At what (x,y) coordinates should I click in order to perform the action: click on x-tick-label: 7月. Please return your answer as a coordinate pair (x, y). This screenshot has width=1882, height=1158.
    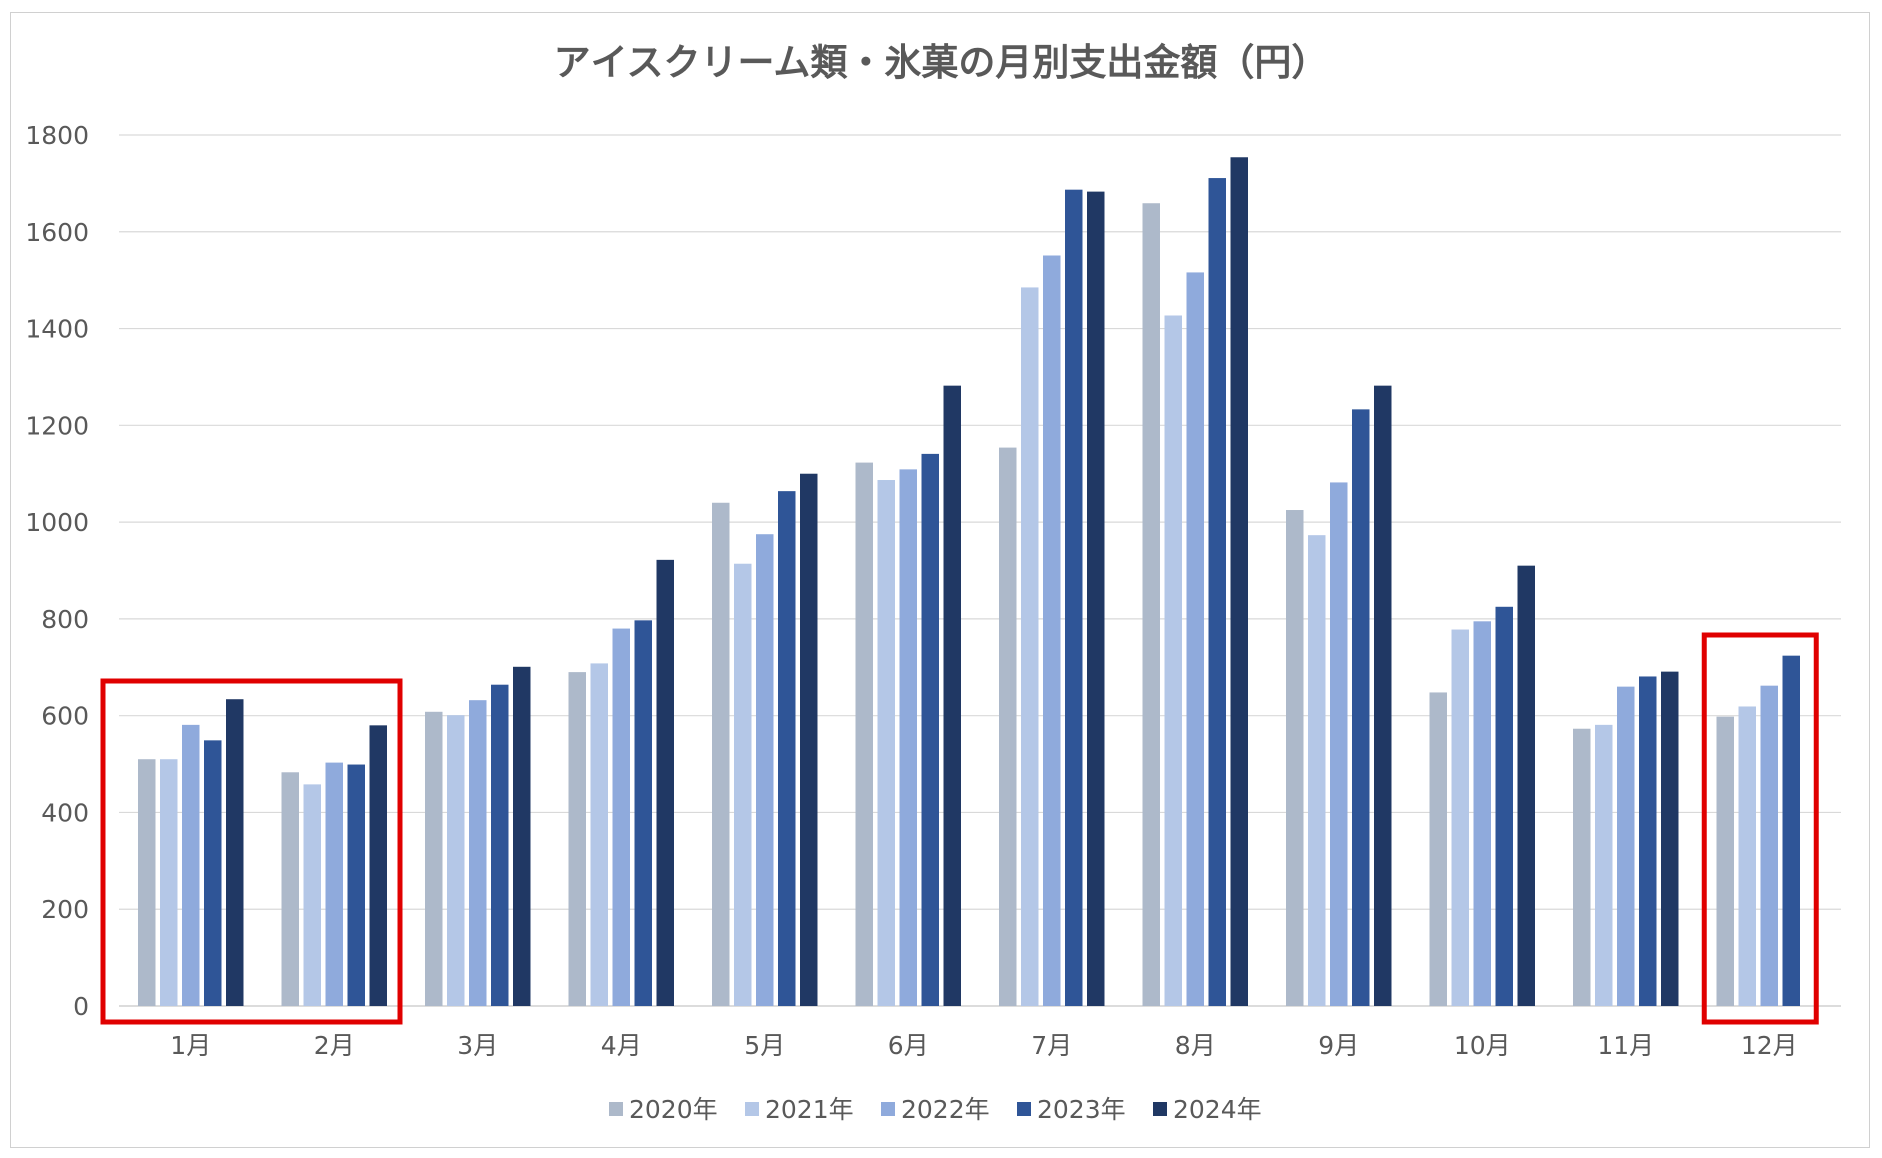
    Looking at the image, I should click on (1051, 1045).